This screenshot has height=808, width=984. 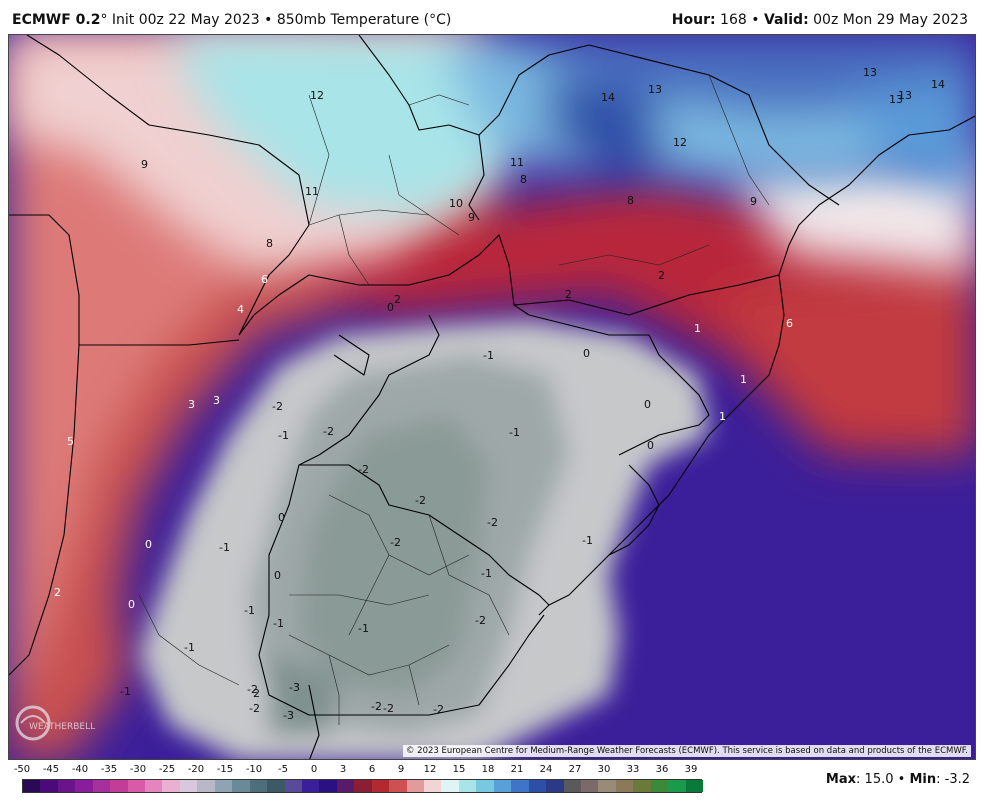 I want to click on max-min-readout: Max: 15.0 • Min: -3.2, so click(x=897, y=779).